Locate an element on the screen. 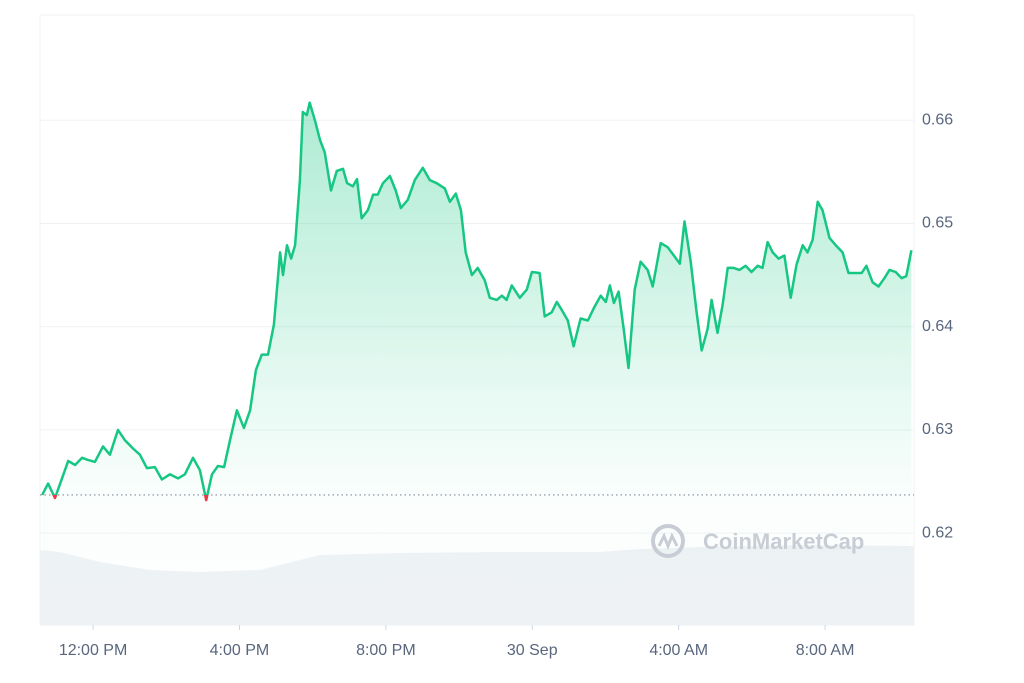 The image size is (1024, 683). y-tick-label: 0.64 is located at coordinates (937, 326).